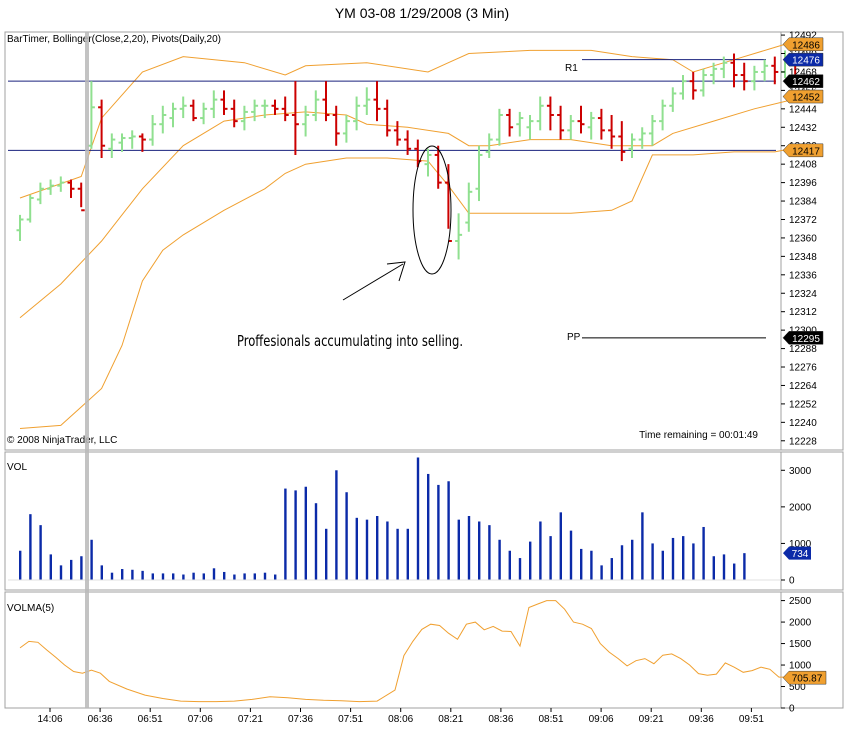 Image resolution: width=844 pixels, height=750 pixels. What do you see at coordinates (800, 544) in the screenshot?
I see `vol-tick-label: 1000` at bounding box center [800, 544].